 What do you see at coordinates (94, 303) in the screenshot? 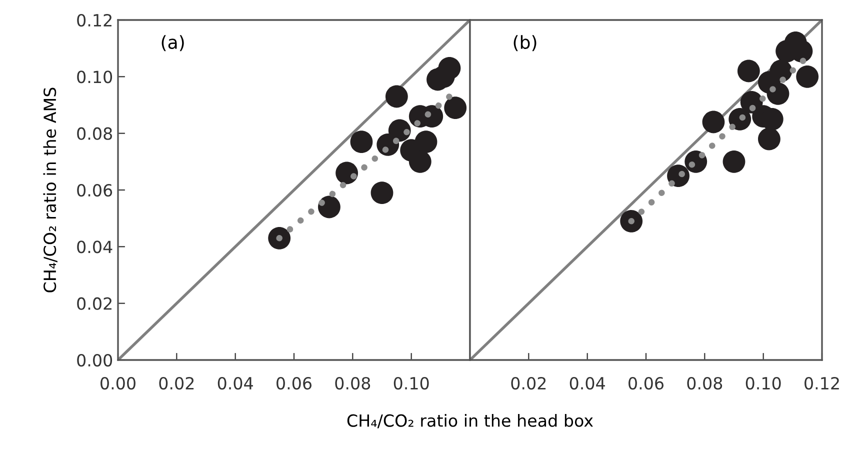
I see `y-tick-label: 0.02` at bounding box center [94, 303].